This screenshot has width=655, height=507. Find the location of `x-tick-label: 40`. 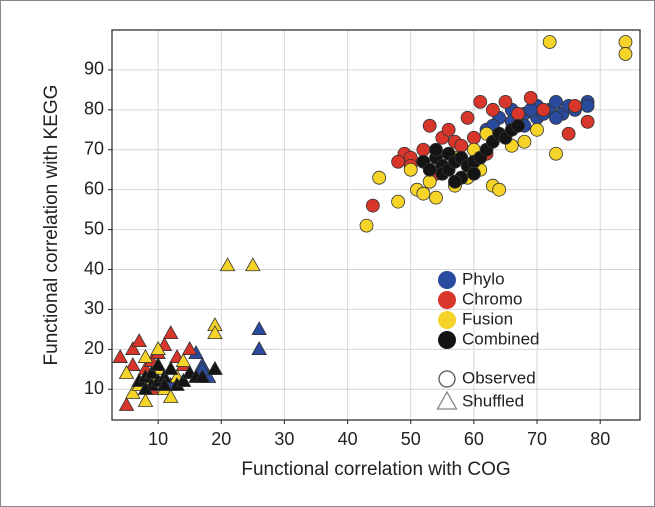

x-tick-label: 40 is located at coordinates (348, 439).